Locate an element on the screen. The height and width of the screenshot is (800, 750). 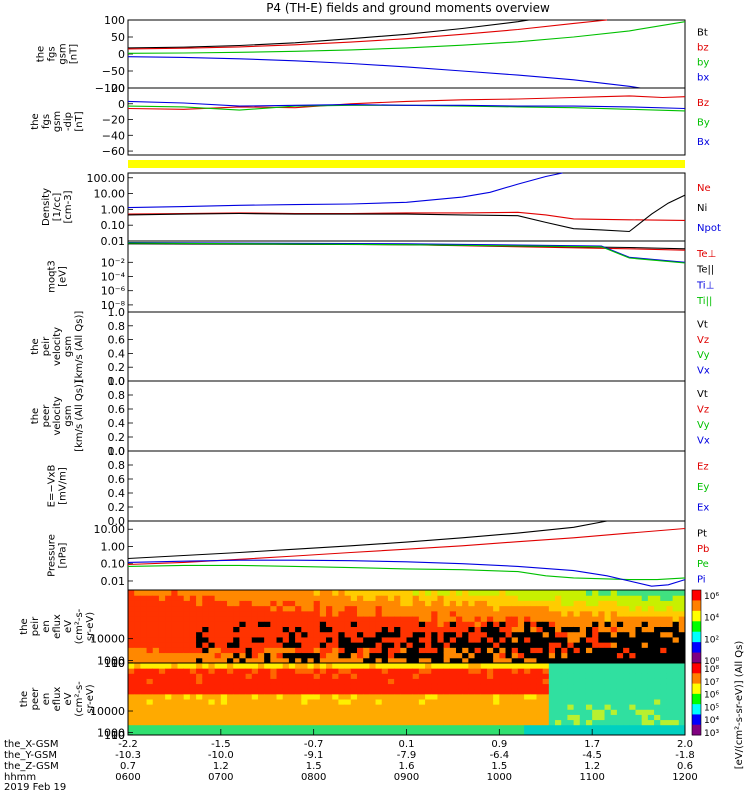
x-tick-value: 0.9 is located at coordinates (499, 744).